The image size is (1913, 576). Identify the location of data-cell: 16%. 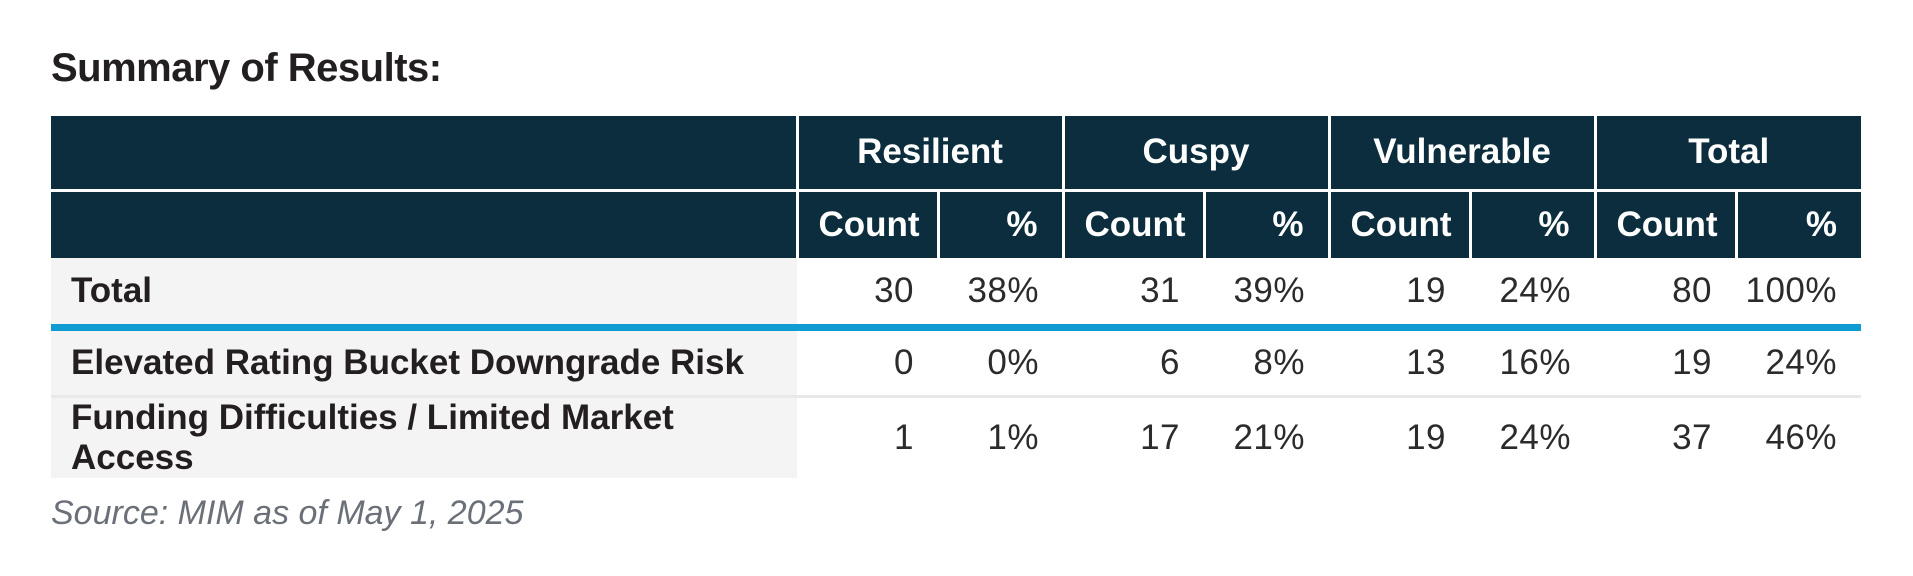
(1533, 362).